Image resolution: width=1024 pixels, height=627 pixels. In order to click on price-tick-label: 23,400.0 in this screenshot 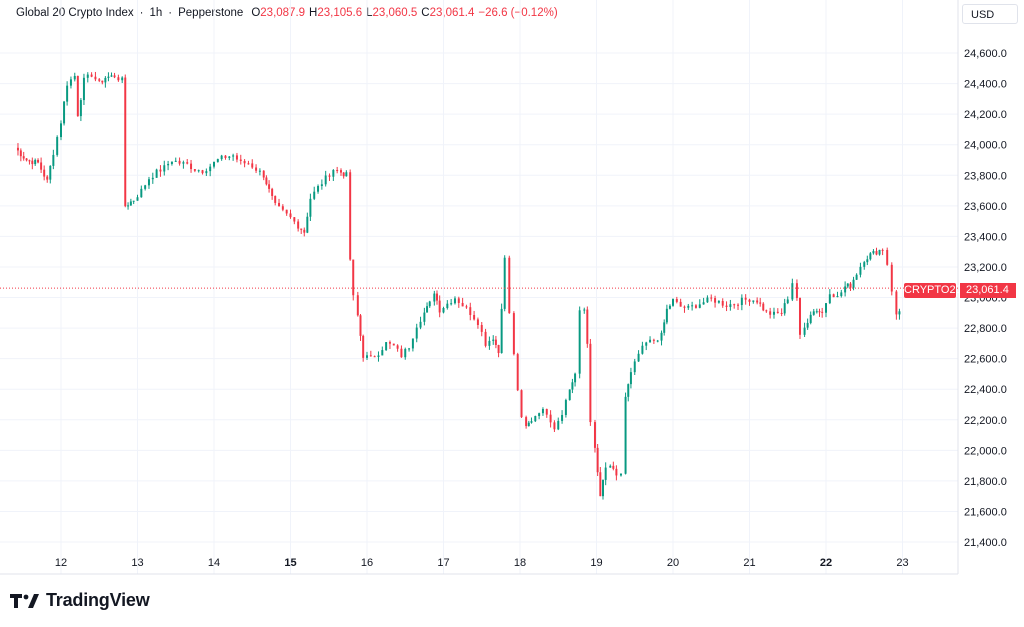, I will do `click(985, 237)`.